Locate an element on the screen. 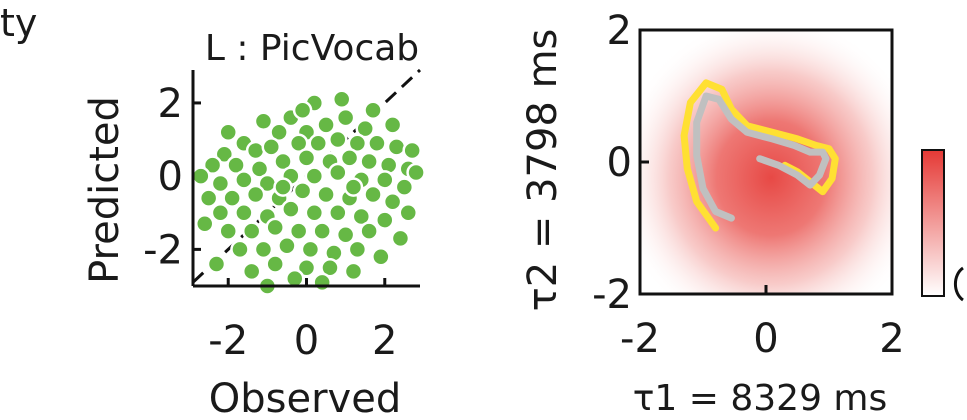 Image resolution: width=967 pixels, height=420 pixels. scatter-x-tick-label: 0 is located at coordinates (306, 341).